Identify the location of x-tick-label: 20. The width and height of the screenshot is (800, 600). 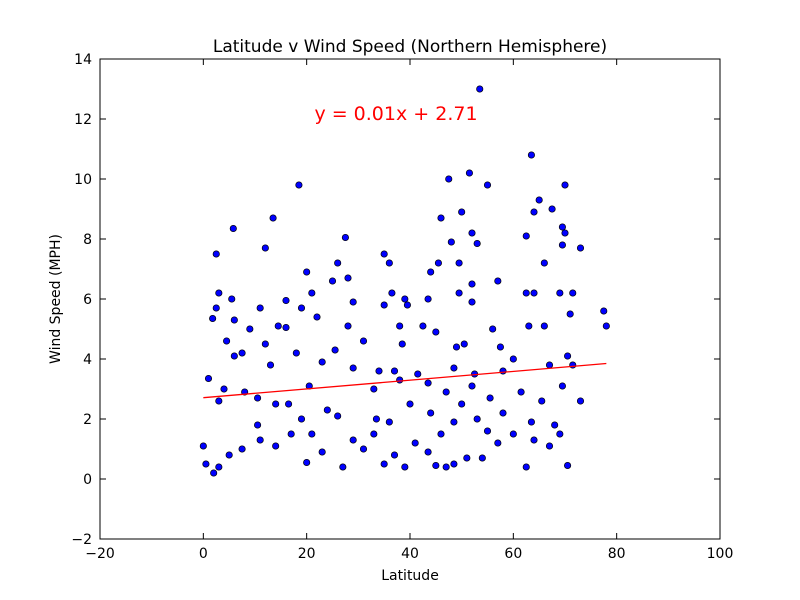
(307, 554).